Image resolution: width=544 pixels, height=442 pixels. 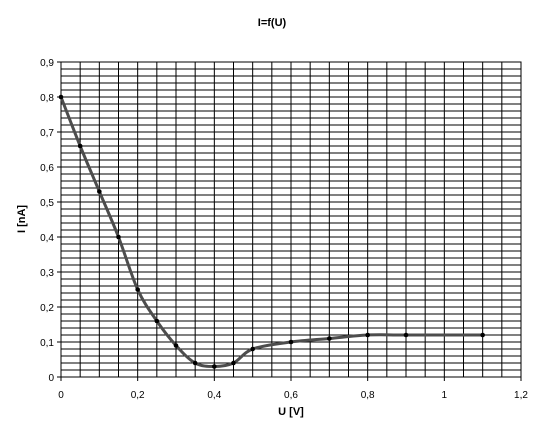 I want to click on y-axis-ticks: 0 0,1 0,2 0,3 0,4 0,5 0,6 0,7 0,8 0,9, so click(x=50, y=221).